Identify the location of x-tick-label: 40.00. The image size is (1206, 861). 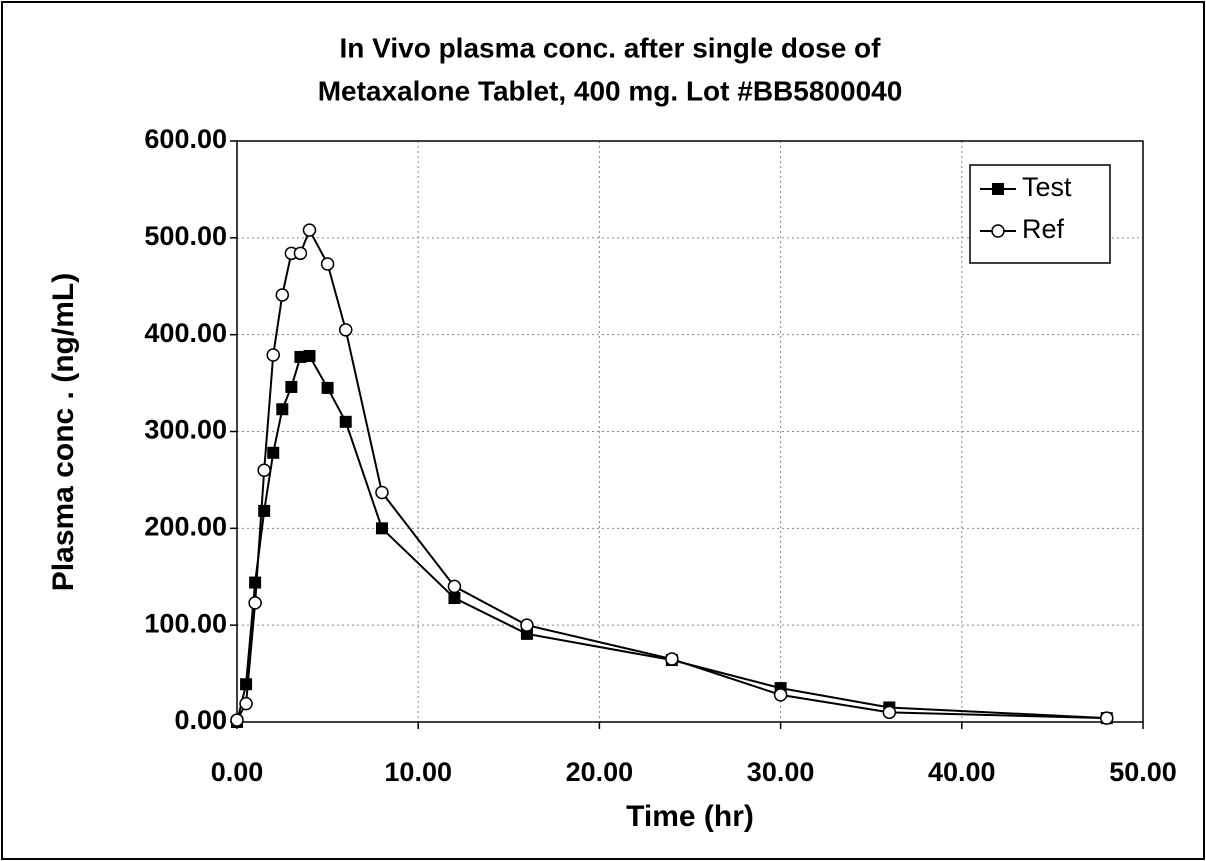
(962, 772).